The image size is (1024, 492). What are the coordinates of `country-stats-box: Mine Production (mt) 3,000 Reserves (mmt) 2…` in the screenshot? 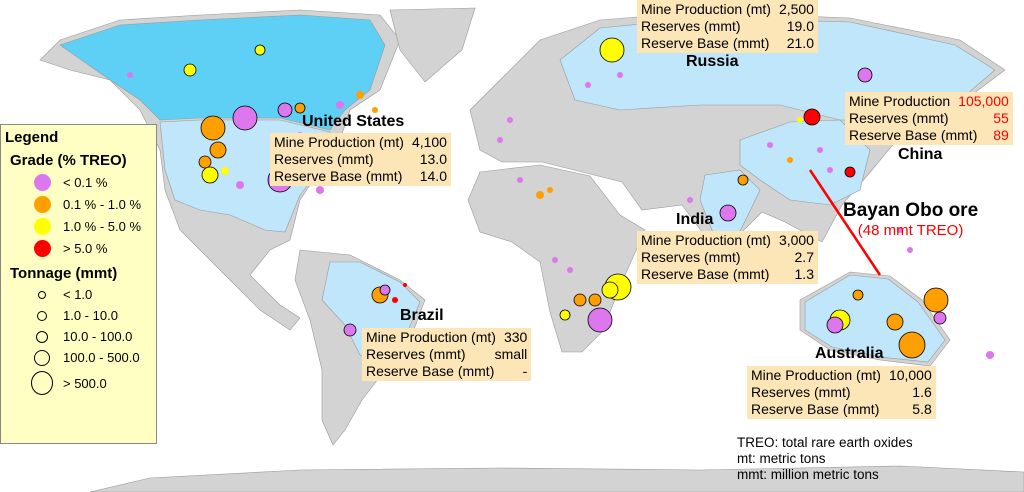 It's located at (727, 257).